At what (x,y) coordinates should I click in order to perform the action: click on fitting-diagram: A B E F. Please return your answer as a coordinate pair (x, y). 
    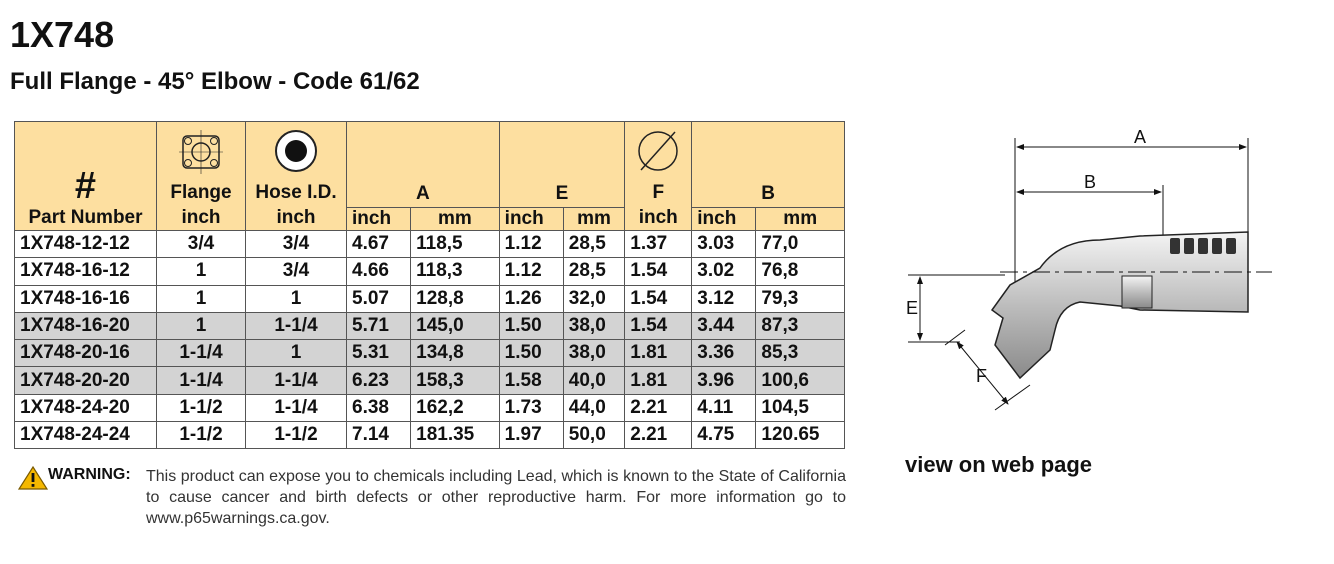
    Looking at the image, I should click on (1089, 269).